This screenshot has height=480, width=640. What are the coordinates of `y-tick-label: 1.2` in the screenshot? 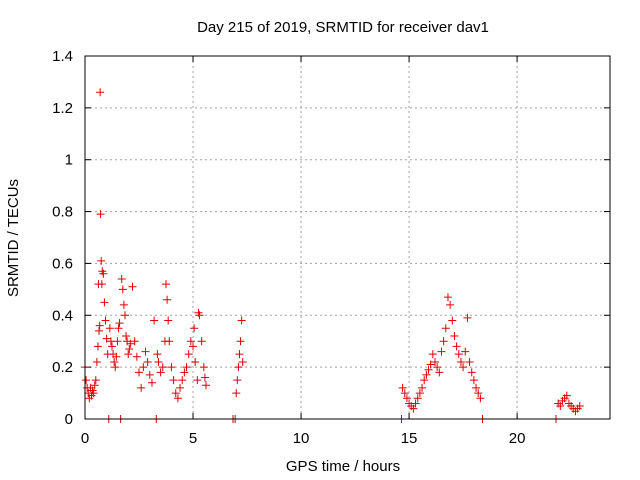 It's located at (62, 108).